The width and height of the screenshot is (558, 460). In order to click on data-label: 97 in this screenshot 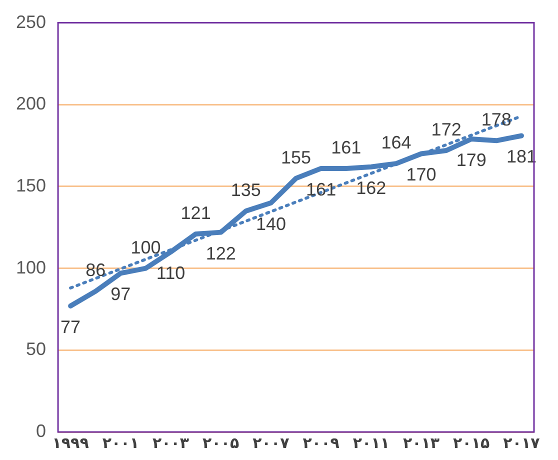, I will do `click(120, 294)`.